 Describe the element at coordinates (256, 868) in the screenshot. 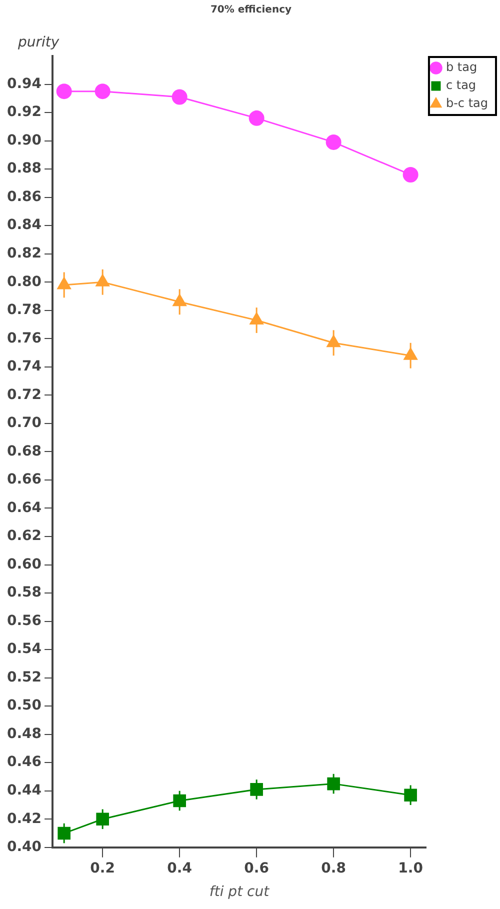

I see `x-tick-label: 0.6` at that location.